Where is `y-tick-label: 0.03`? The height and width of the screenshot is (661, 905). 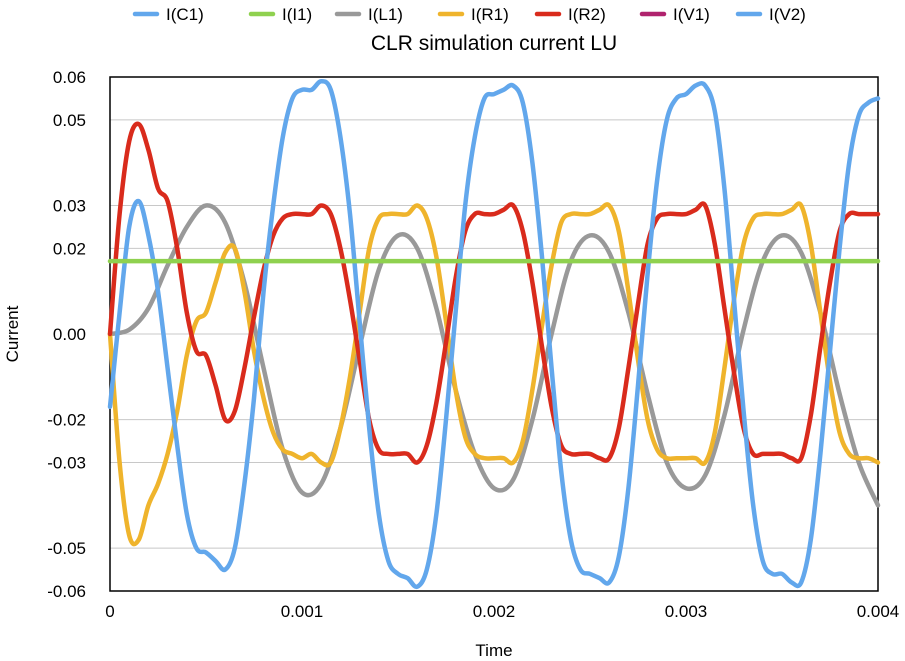 y-tick-label: 0.03 is located at coordinates (69, 206).